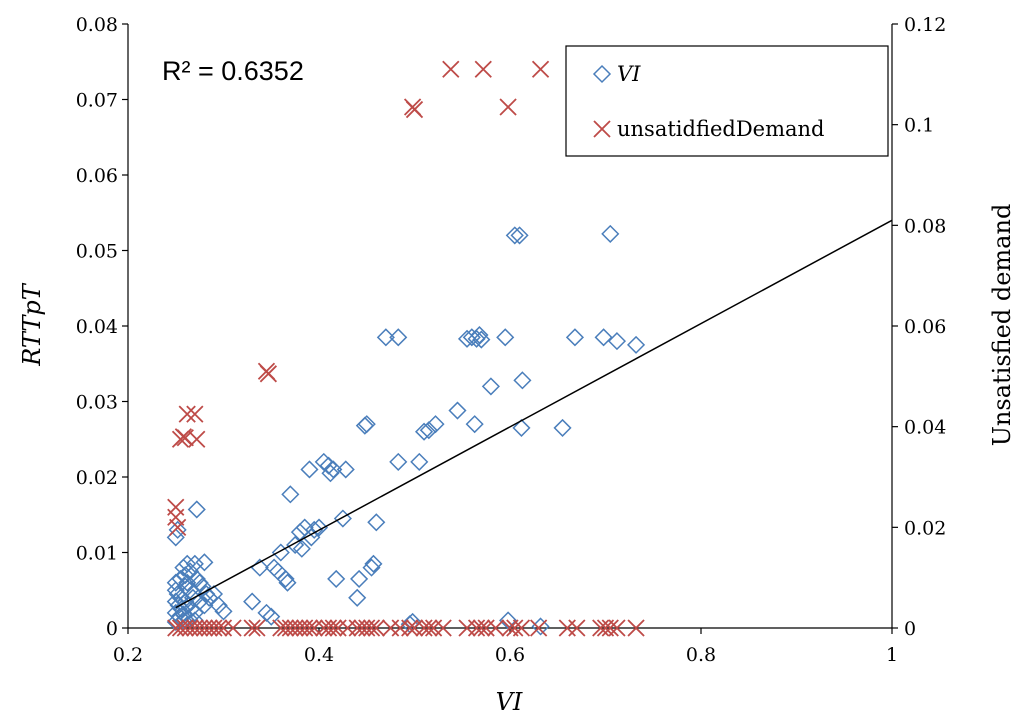 The width and height of the screenshot is (1016, 721). Describe the element at coordinates (97, 176) in the screenshot. I see `y-tick-label: 0.06` at that location.